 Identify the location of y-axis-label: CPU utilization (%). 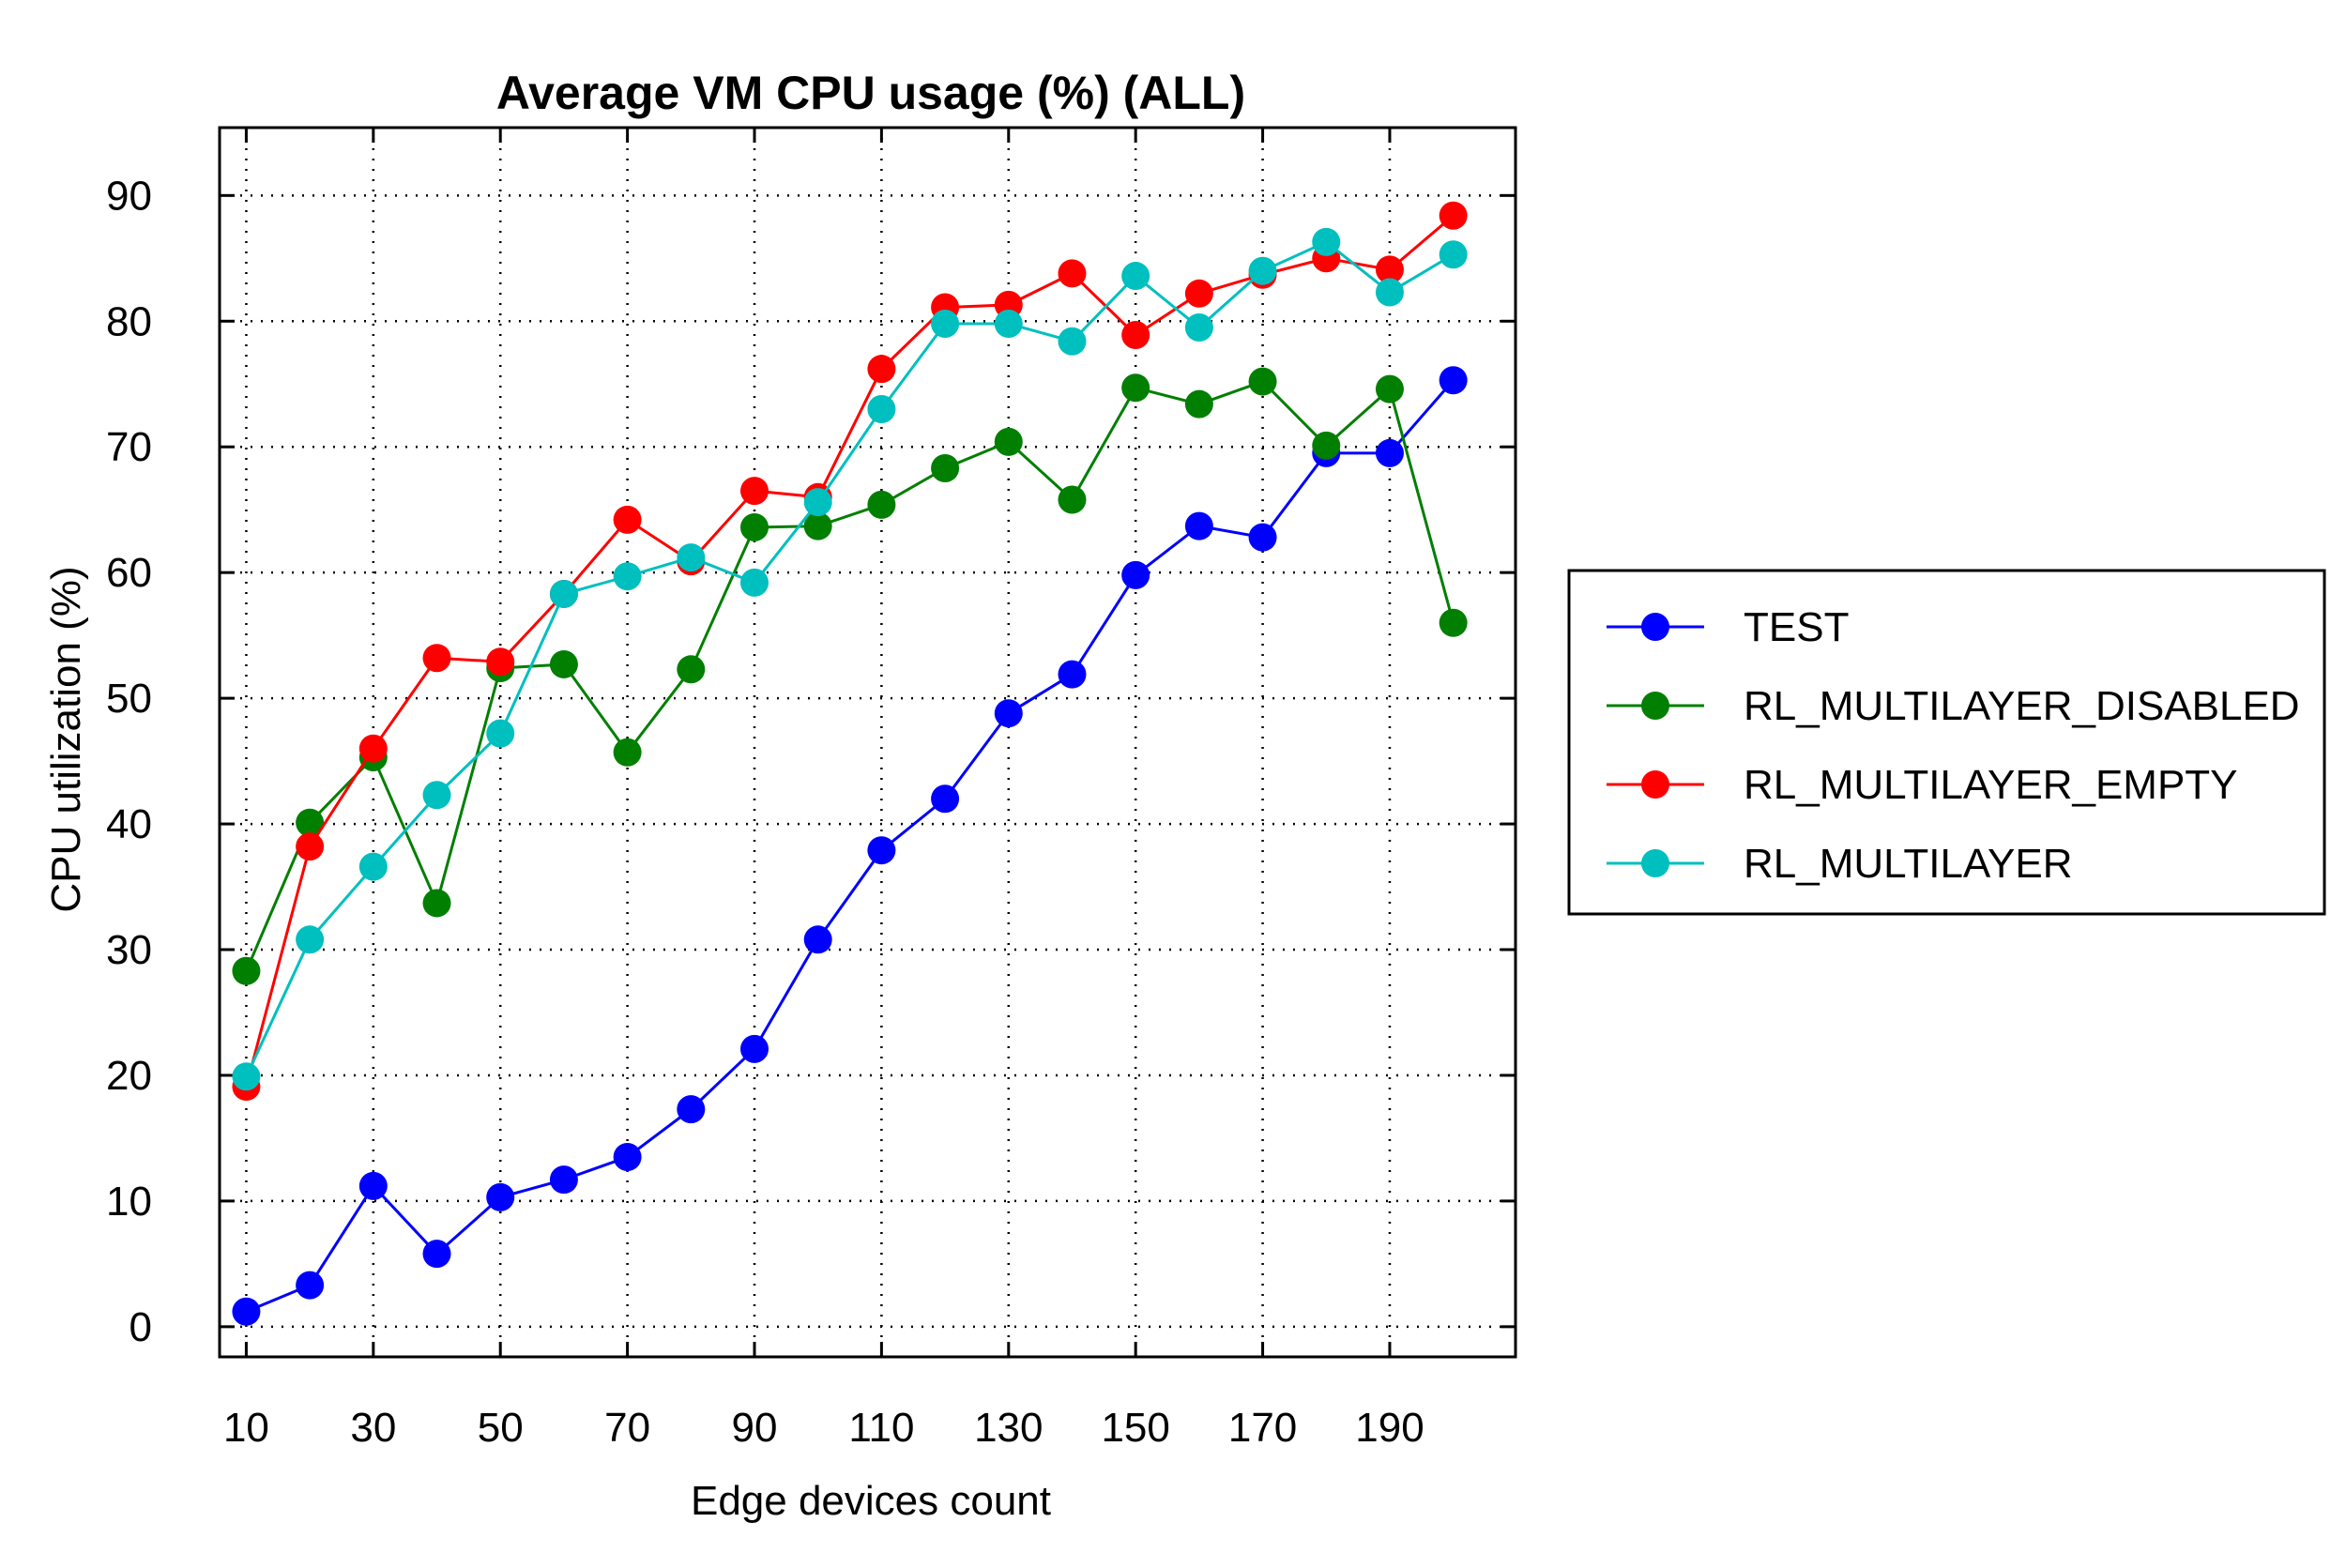
(66, 739).